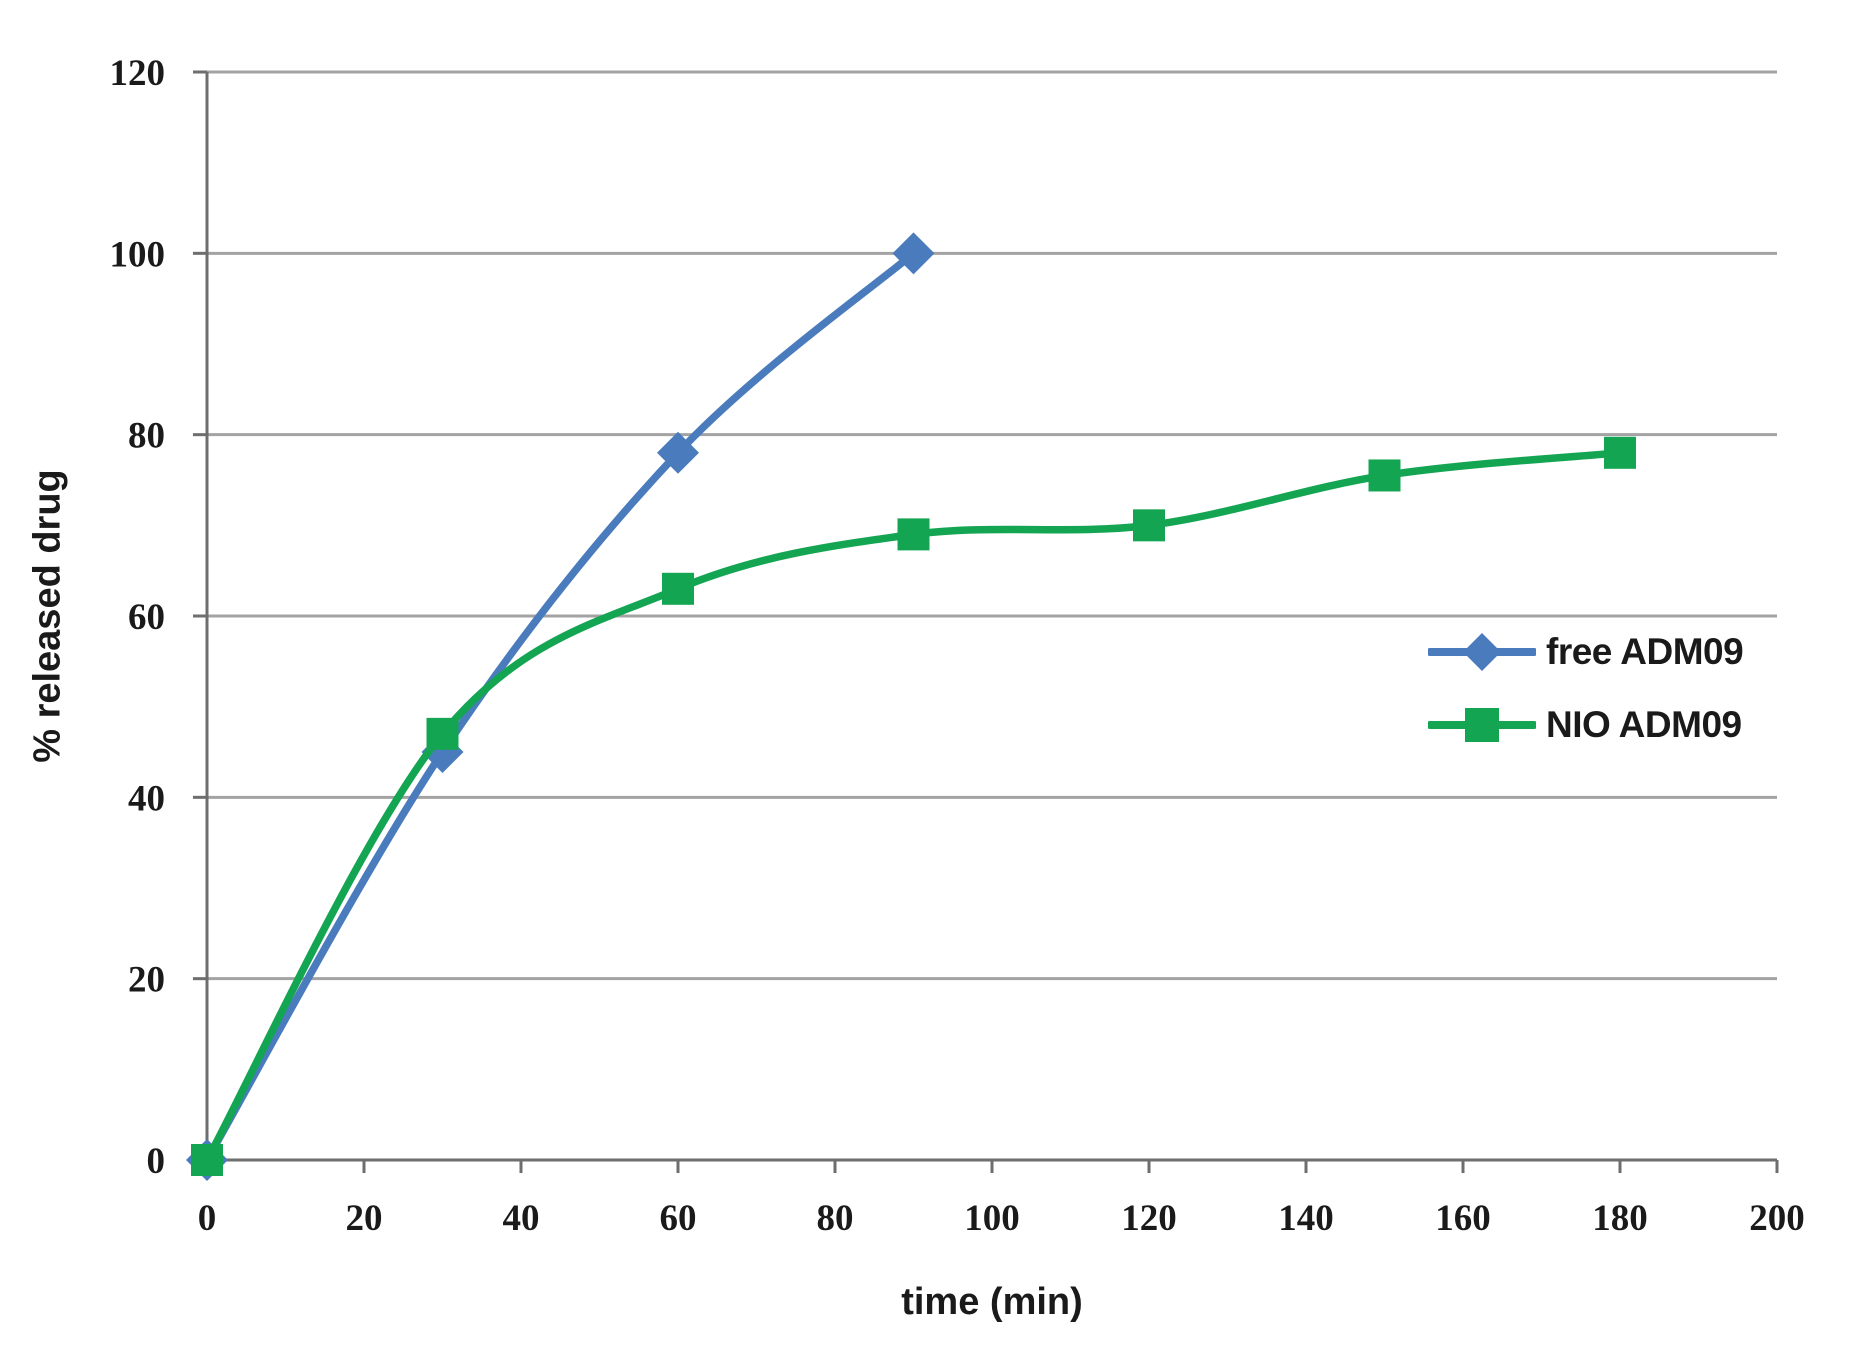  I want to click on square-line-marker-icon, so click(1482, 725).